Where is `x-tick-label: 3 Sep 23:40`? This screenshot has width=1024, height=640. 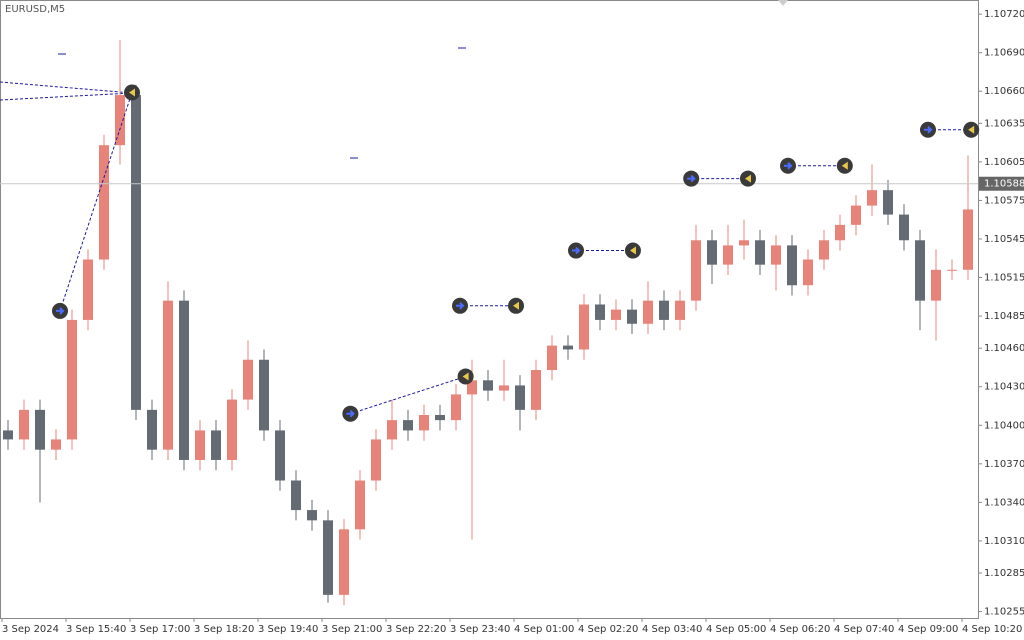
x-tick-label: 3 Sep 23:40 is located at coordinates (480, 629).